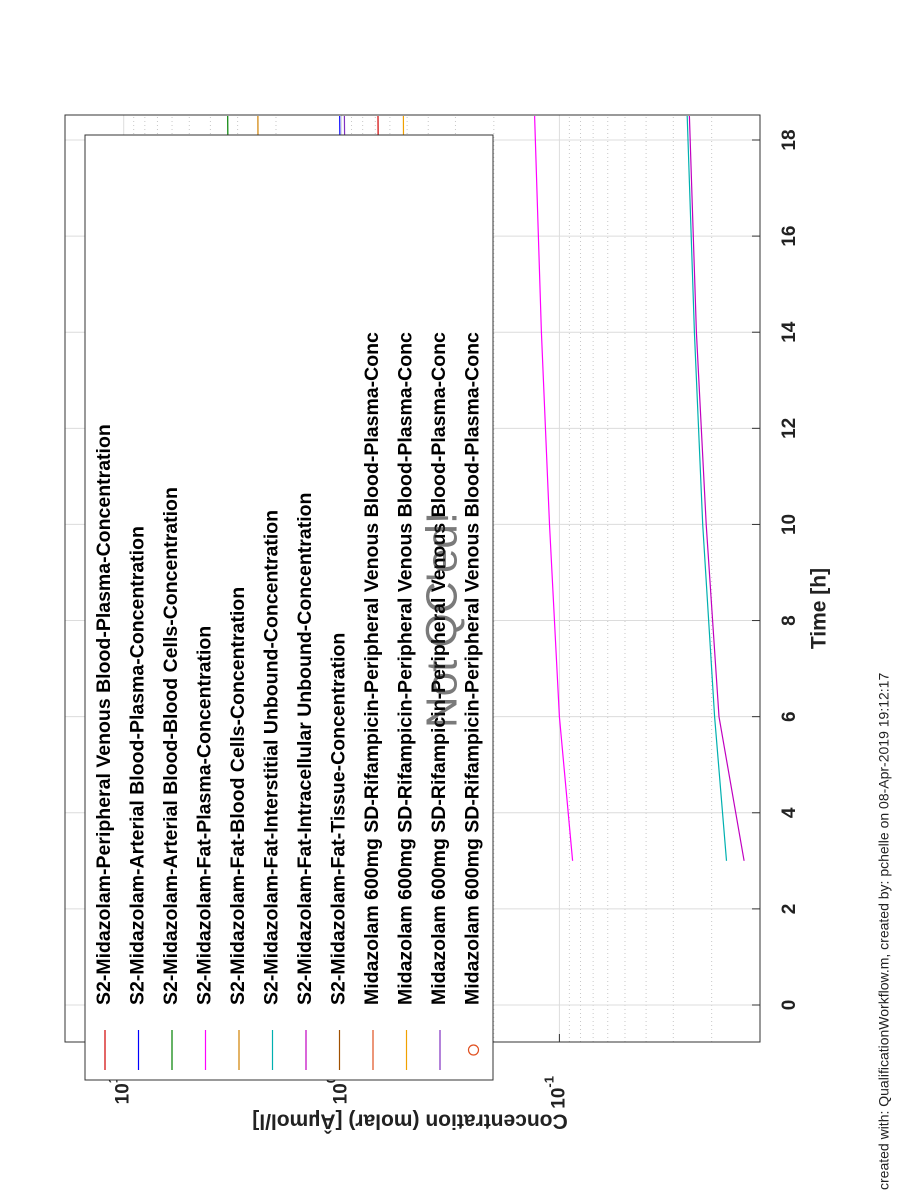  I want to click on x-tick-label: 4, so click(789, 812).